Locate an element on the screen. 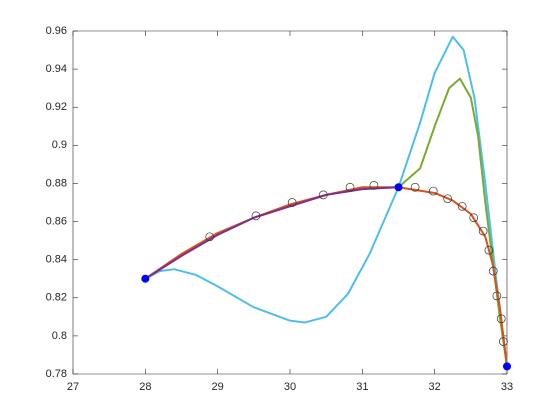  x-tick-label: 31 is located at coordinates (362, 387).